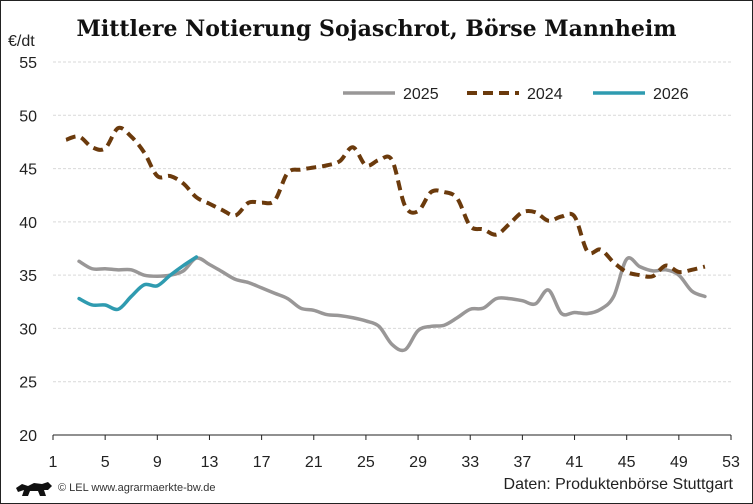  Describe the element at coordinates (28, 63) in the screenshot. I see `y-tick-label: 55` at that location.